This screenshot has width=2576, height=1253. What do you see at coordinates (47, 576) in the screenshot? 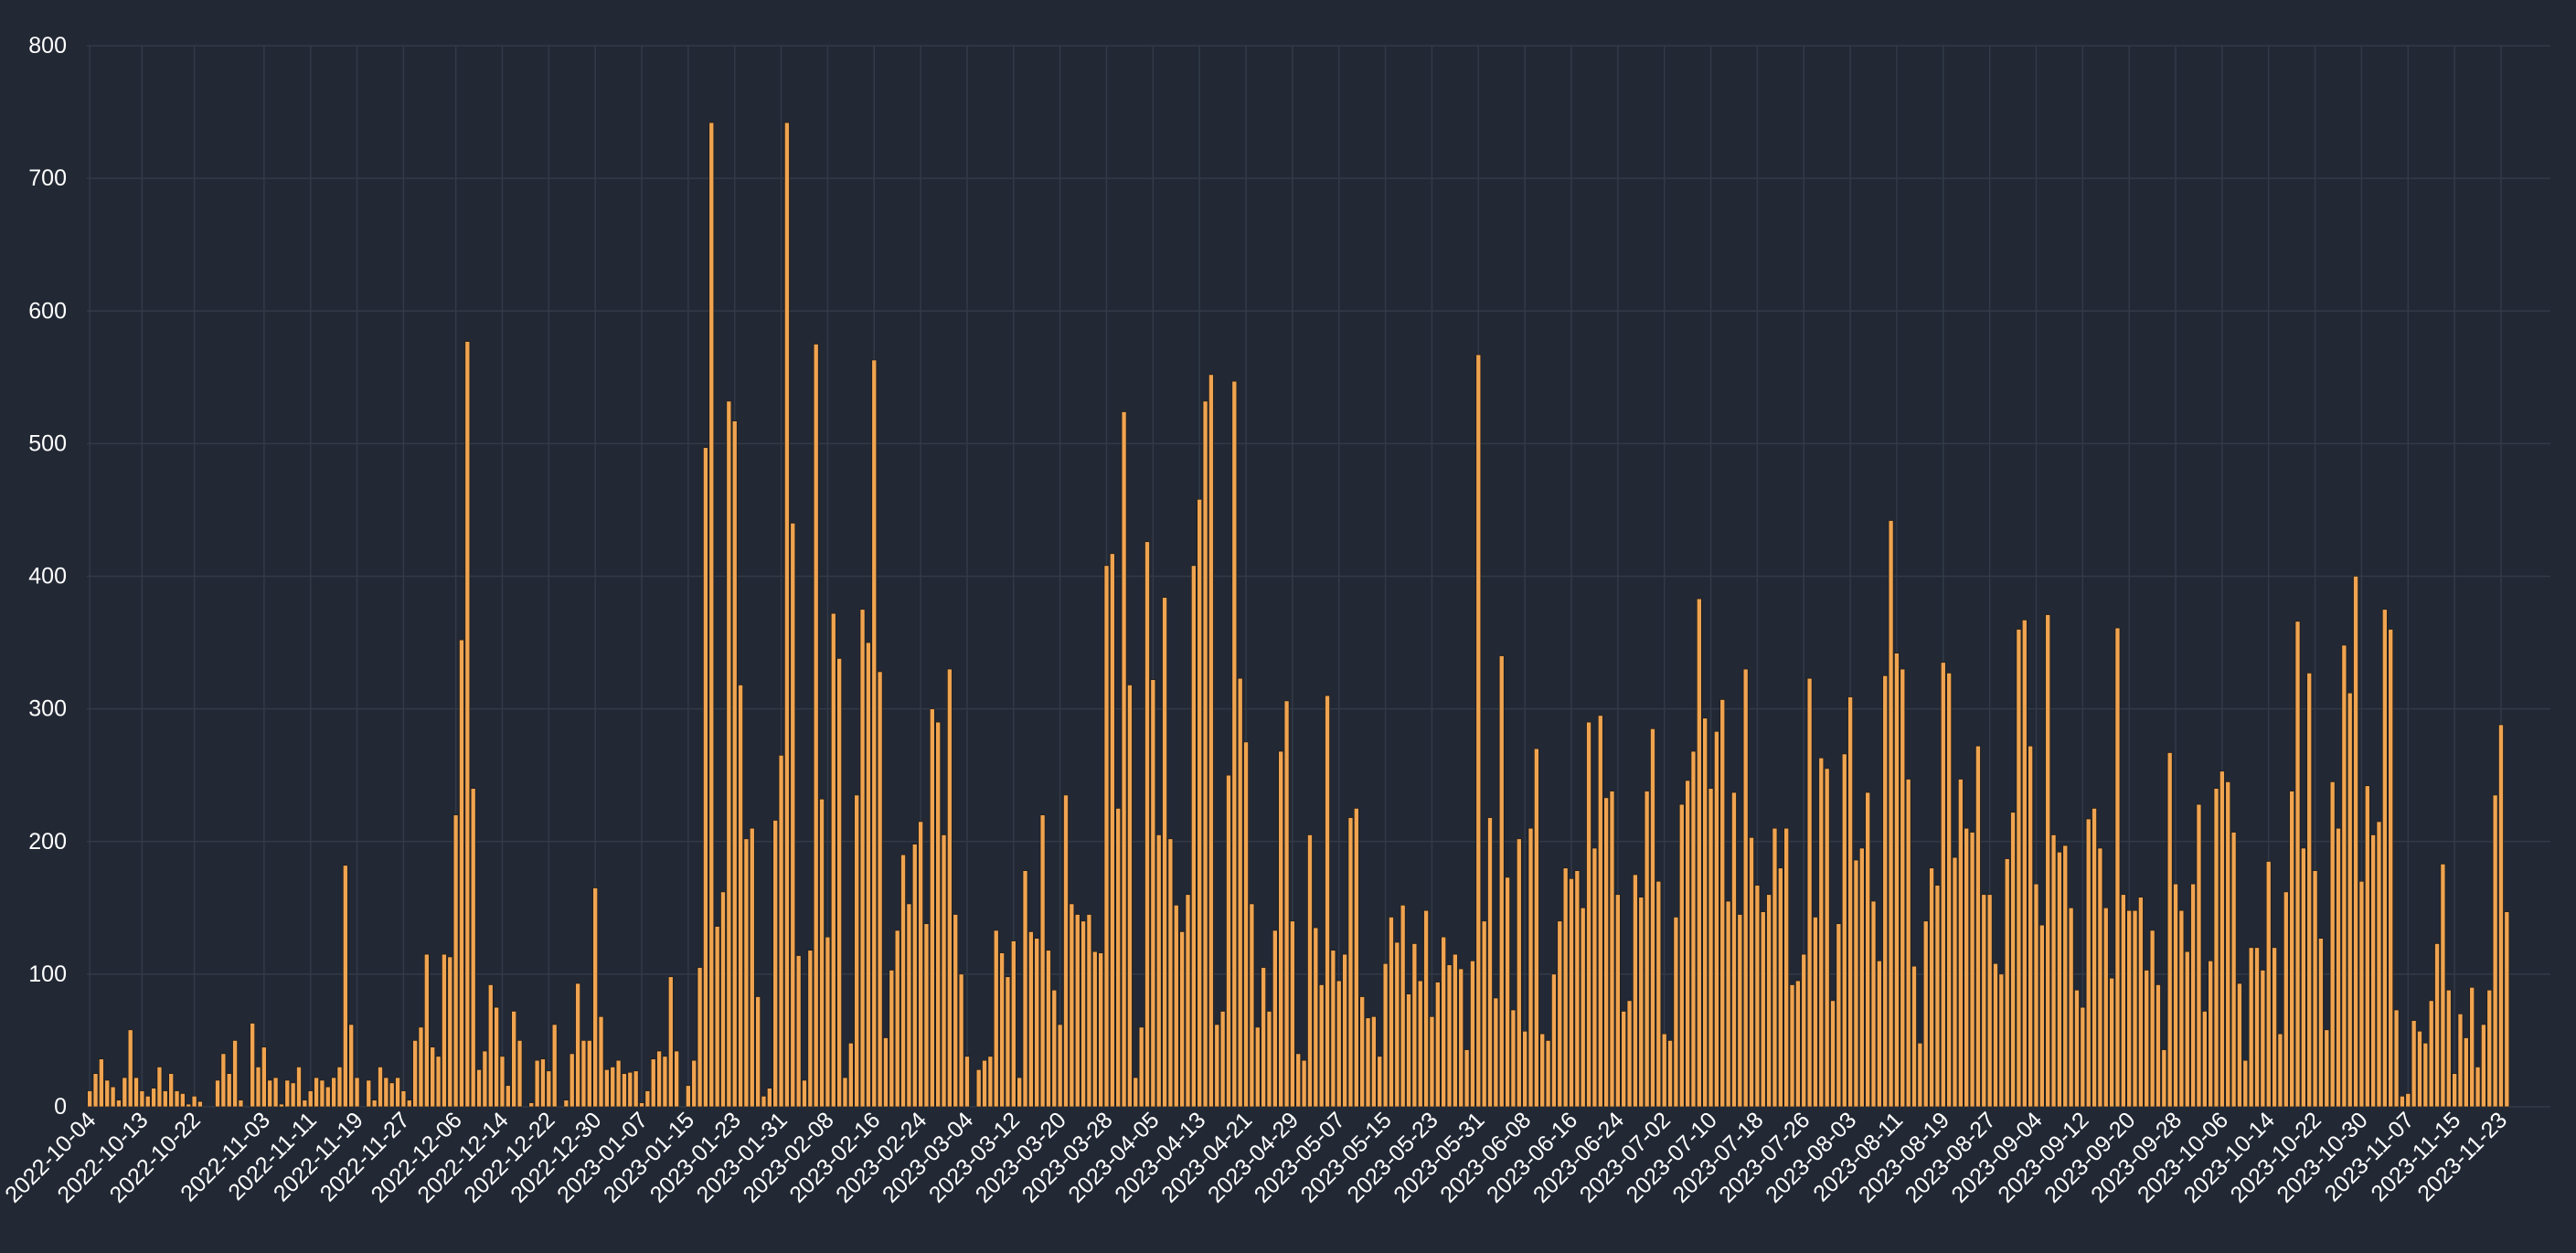
I see `y-axis: 0 100 200 300 400 500 600 700 800` at bounding box center [47, 576].